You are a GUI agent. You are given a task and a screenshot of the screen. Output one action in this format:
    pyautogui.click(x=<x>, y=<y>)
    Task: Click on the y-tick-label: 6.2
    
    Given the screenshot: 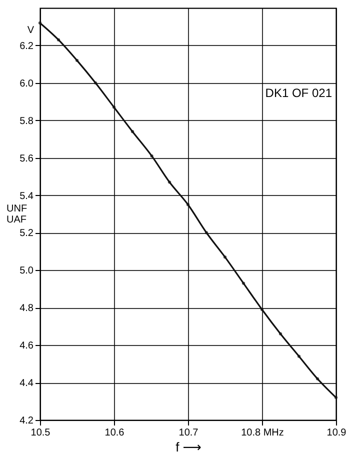 What is the action you would take?
    pyautogui.click(x=27, y=46)
    